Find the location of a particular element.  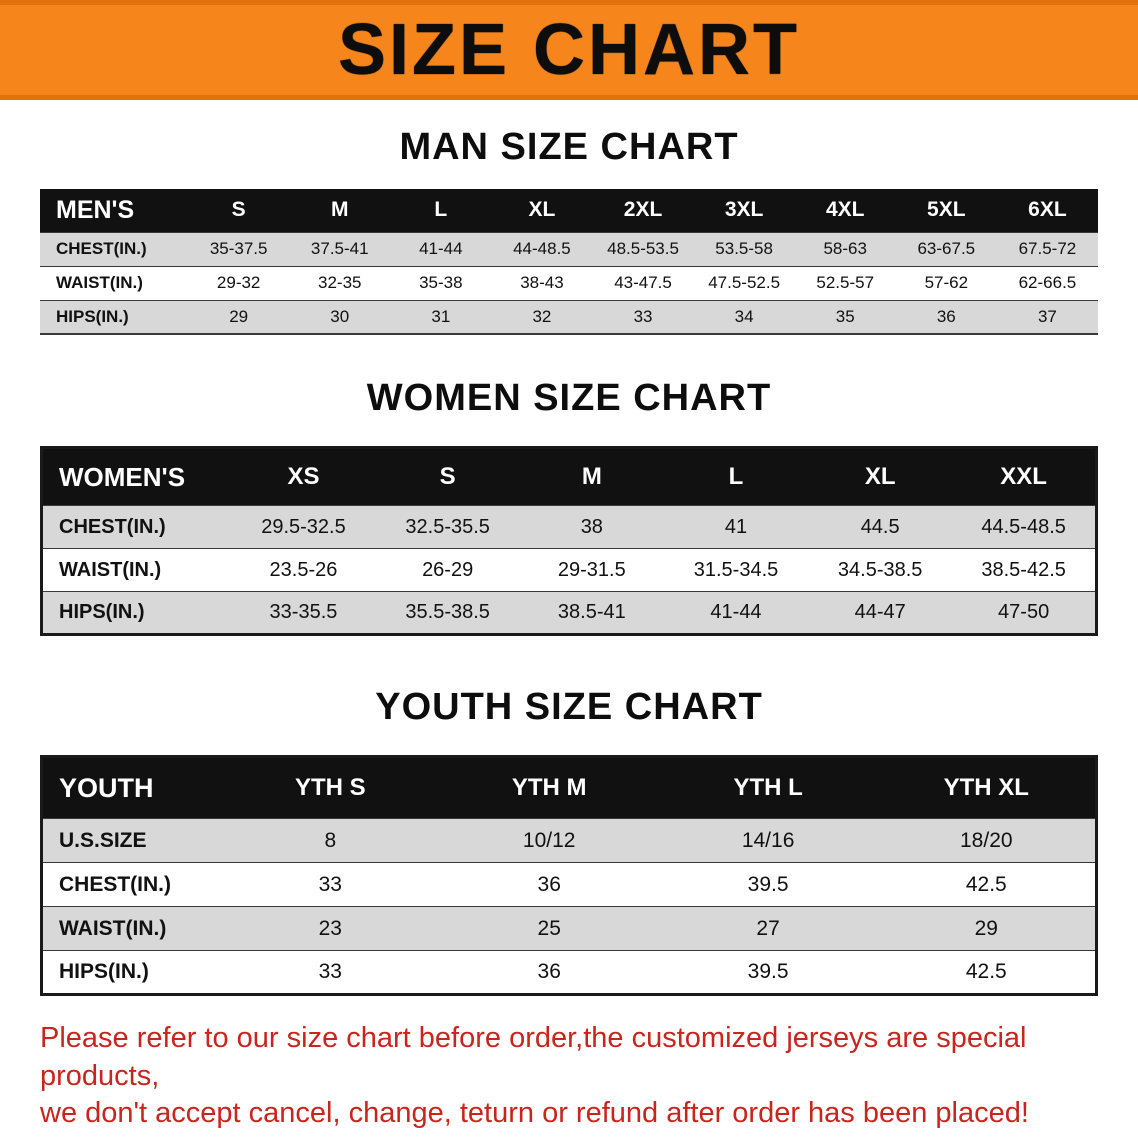

value-cell: 58-63 is located at coordinates (845, 248).